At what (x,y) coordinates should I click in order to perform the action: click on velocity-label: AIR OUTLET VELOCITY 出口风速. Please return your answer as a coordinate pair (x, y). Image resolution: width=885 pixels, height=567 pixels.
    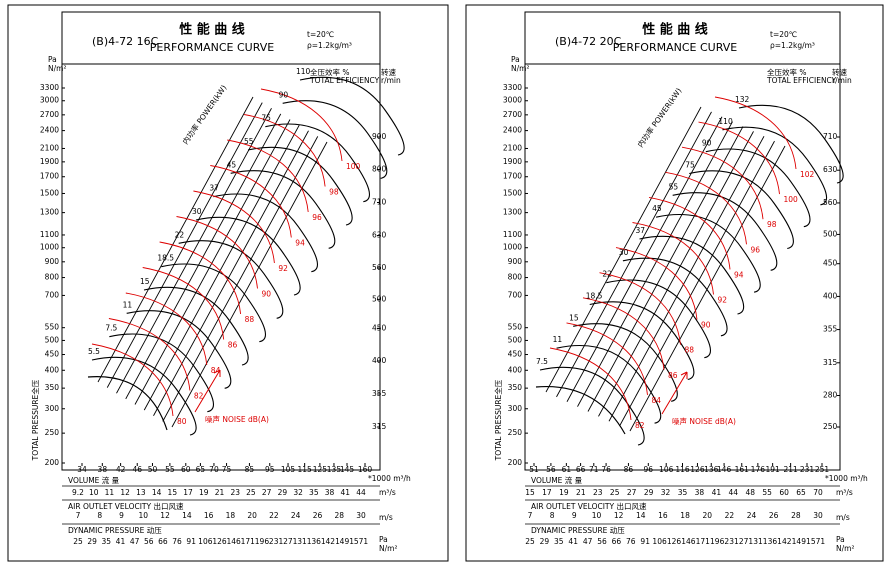
    Looking at the image, I should click on (589, 506).